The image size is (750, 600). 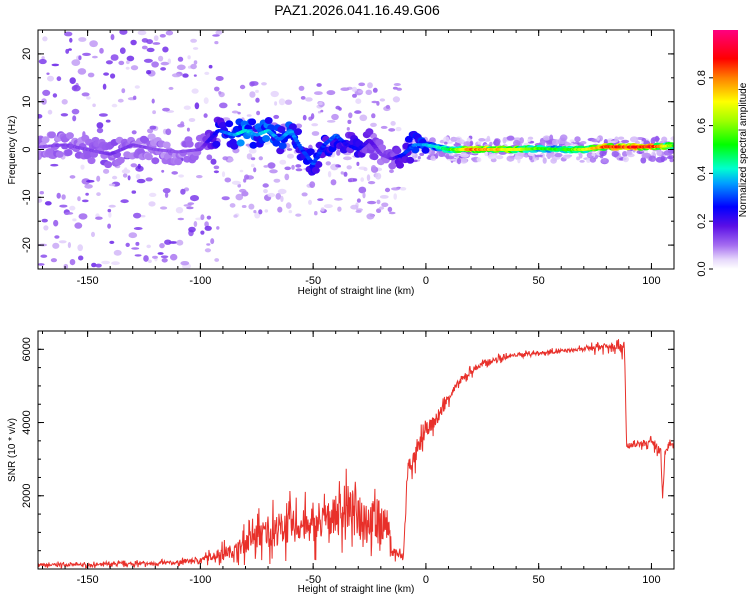 What do you see at coordinates (12, 450) in the screenshot?
I see `snr-y-label: SNR (10 * v/v)` at bounding box center [12, 450].